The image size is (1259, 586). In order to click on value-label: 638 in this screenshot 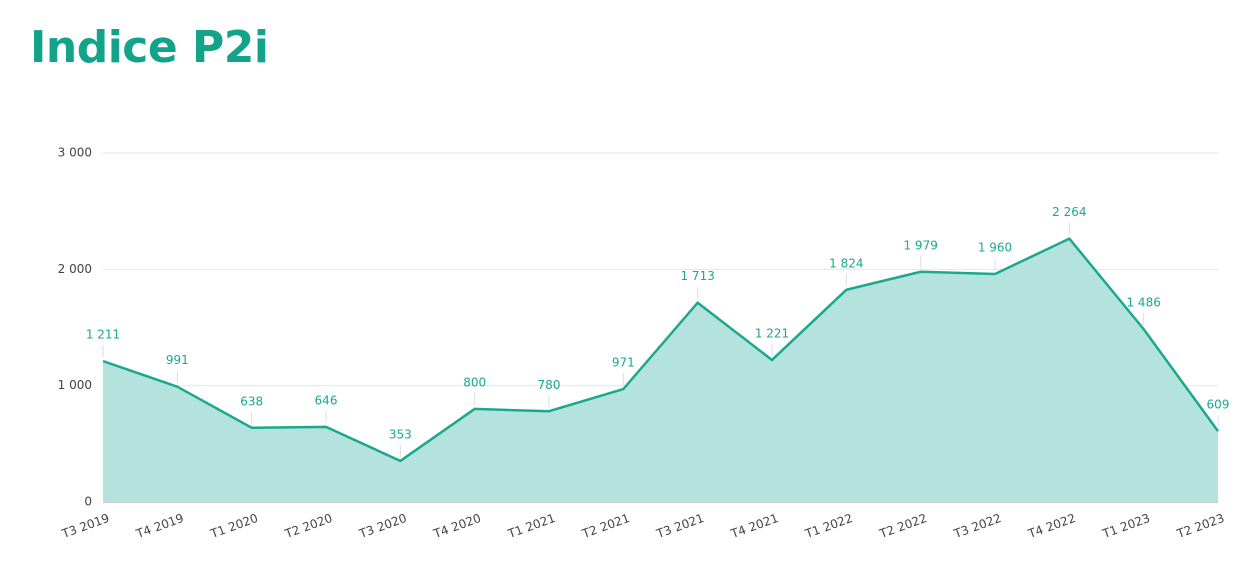, I will do `click(251, 401)`.